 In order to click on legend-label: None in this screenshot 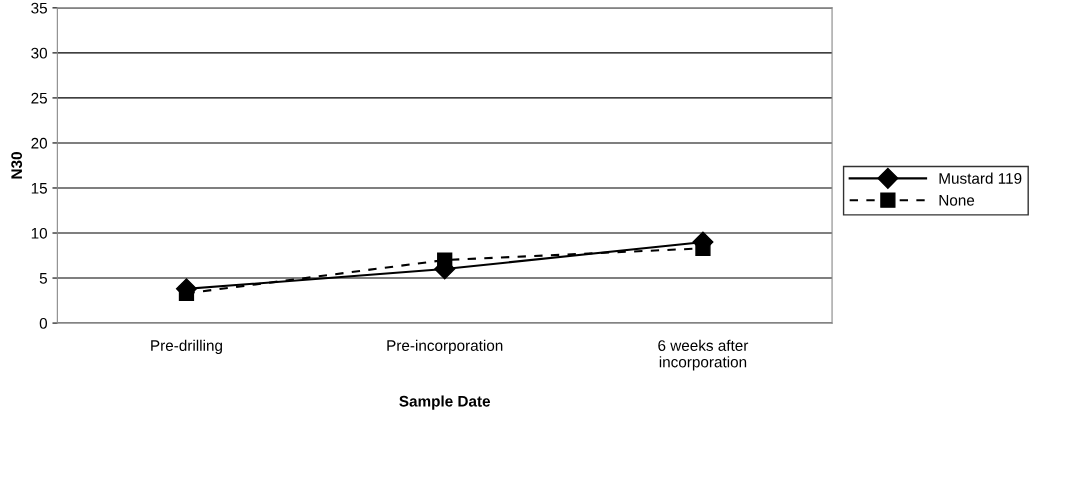, I will do `click(957, 200)`.